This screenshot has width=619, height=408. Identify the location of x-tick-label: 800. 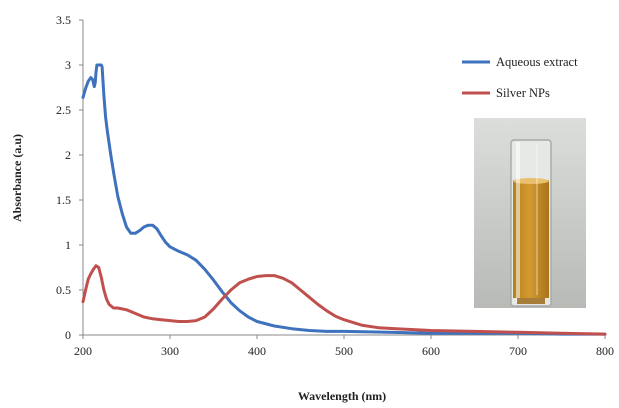
(605, 351).